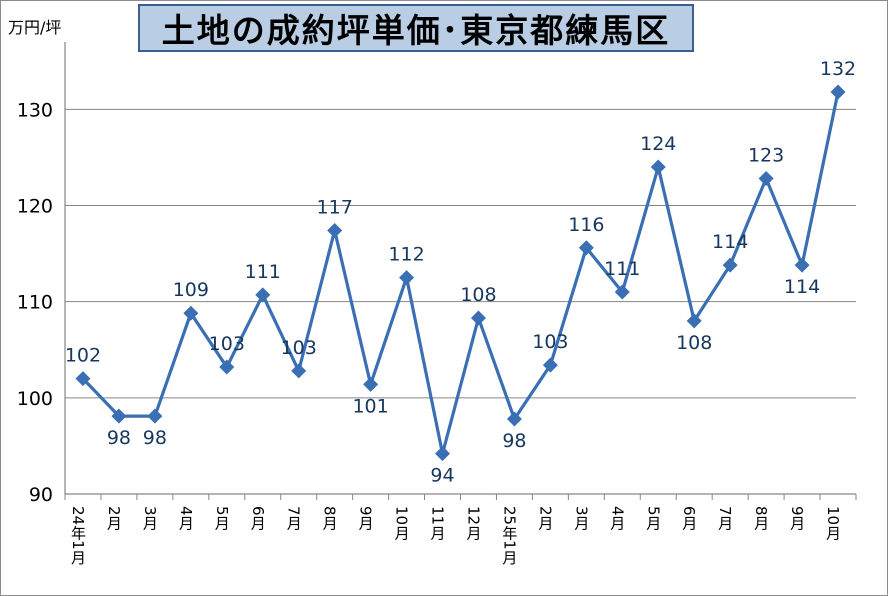  I want to click on data-label: 123, so click(766, 156).